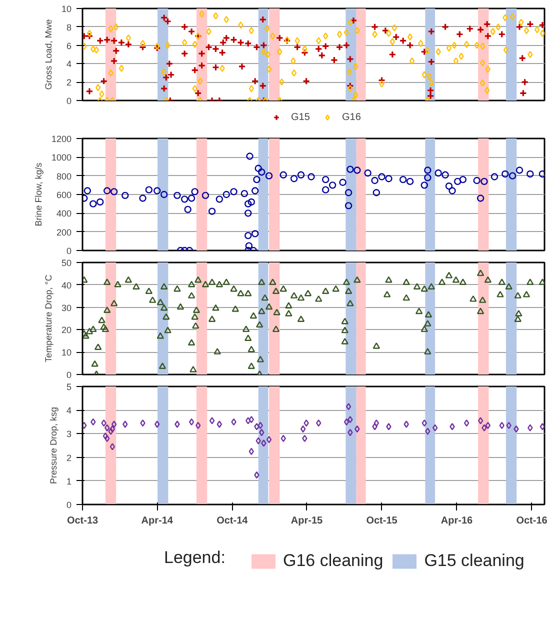 This screenshot has width=558, height=630. I want to click on y-tick-label: 8, so click(69, 27).